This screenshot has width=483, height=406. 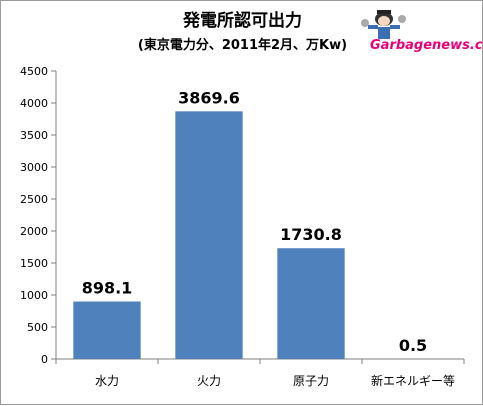 What do you see at coordinates (34, 103) in the screenshot?
I see `y-tick-label: 4000` at bounding box center [34, 103].